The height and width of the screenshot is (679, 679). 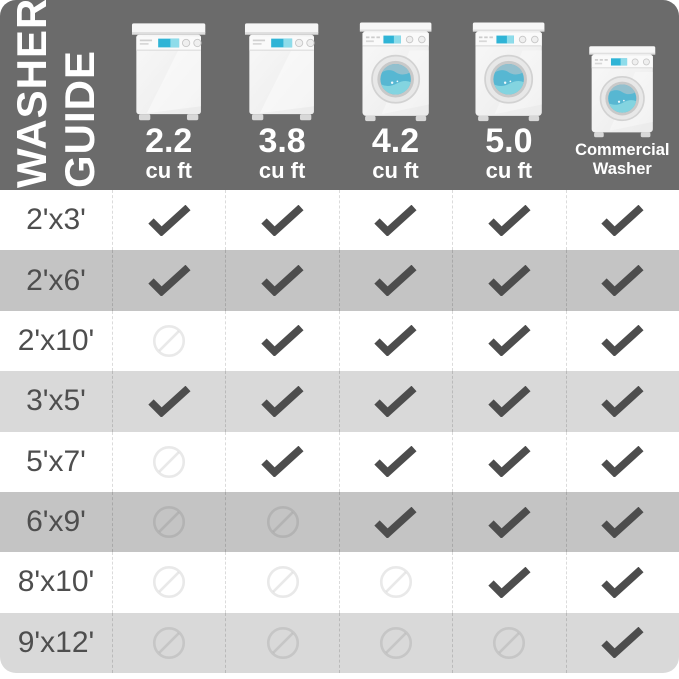 I want to click on rug-size-label: 2'x3', so click(x=56, y=220).